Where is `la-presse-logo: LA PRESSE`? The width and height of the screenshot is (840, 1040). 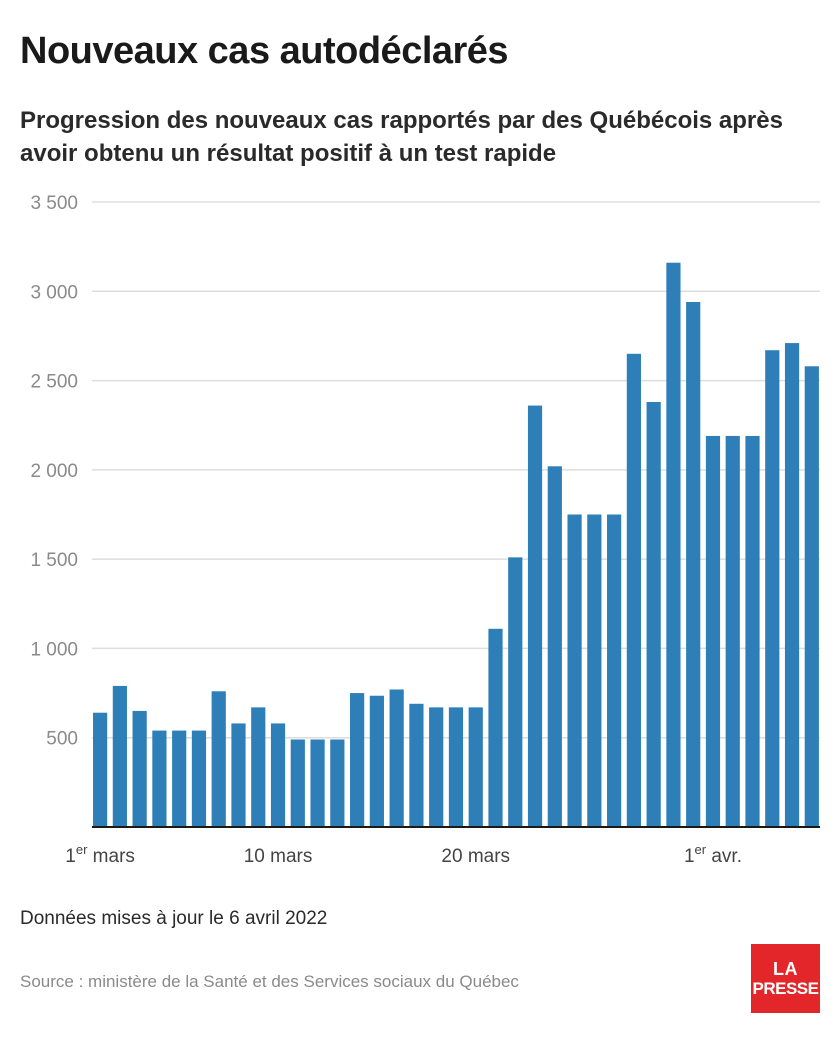
la-presse-logo: LA PRESSE is located at coordinates (785, 978).